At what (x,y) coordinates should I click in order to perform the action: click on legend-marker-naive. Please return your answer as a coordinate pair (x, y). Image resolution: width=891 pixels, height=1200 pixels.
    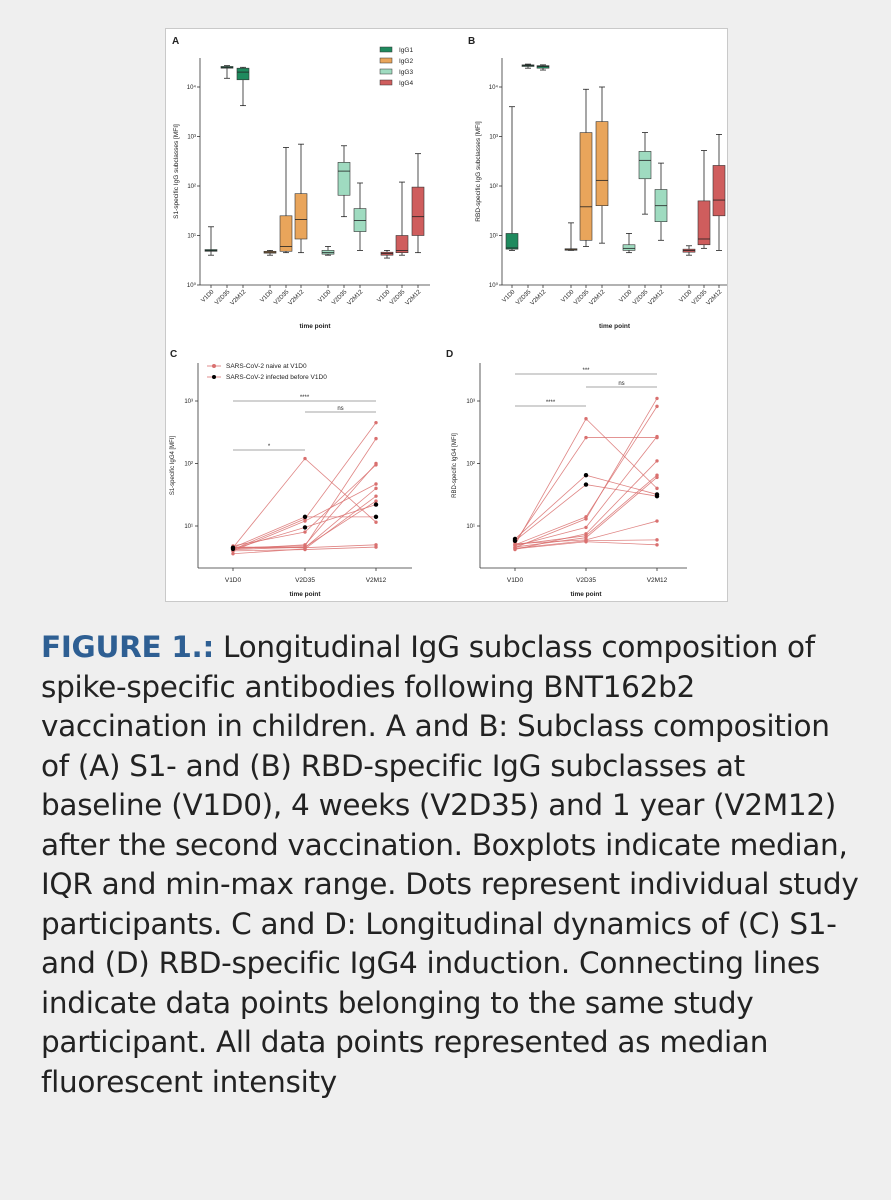
    Looking at the image, I should click on (214, 366).